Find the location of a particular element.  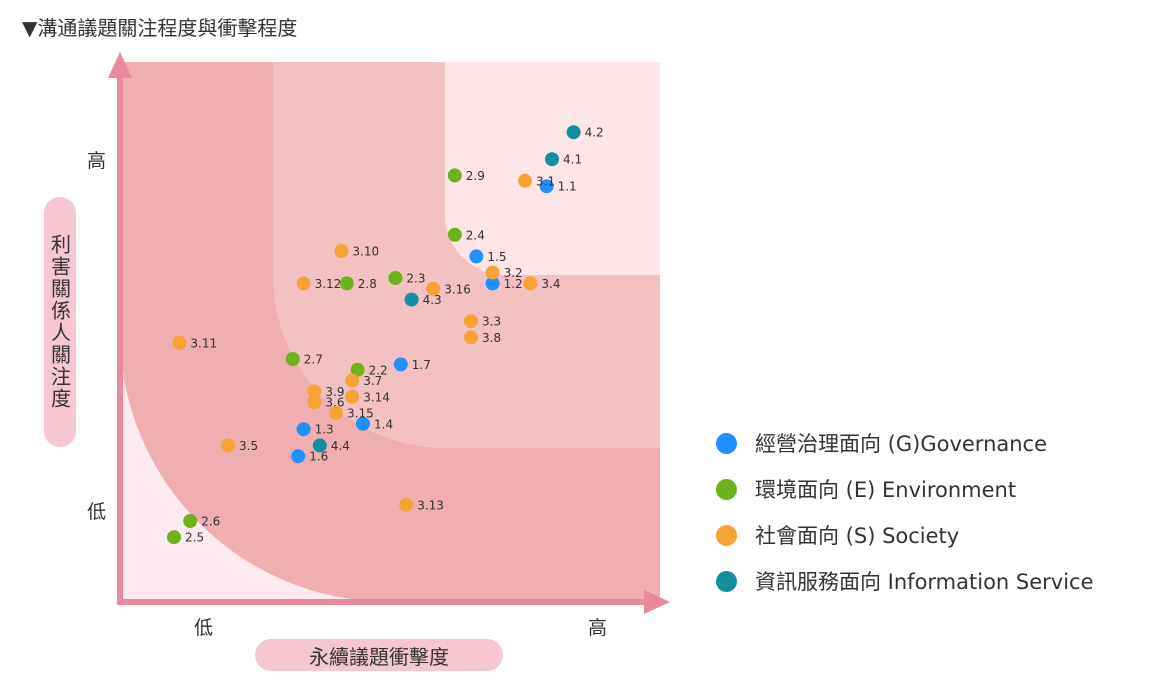

data-label-3-2: 3.2 is located at coordinates (513, 273).